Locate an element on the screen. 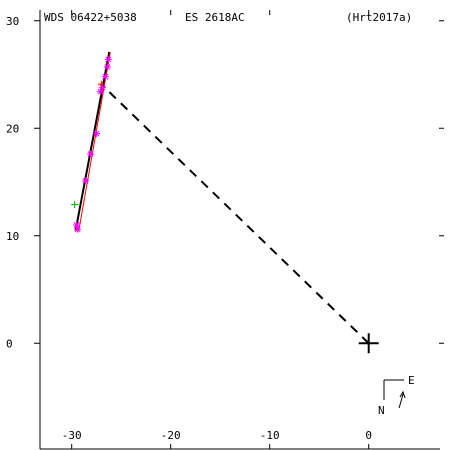 The width and height of the screenshot is (450, 450). residual-line is located at coordinates (94, 141).